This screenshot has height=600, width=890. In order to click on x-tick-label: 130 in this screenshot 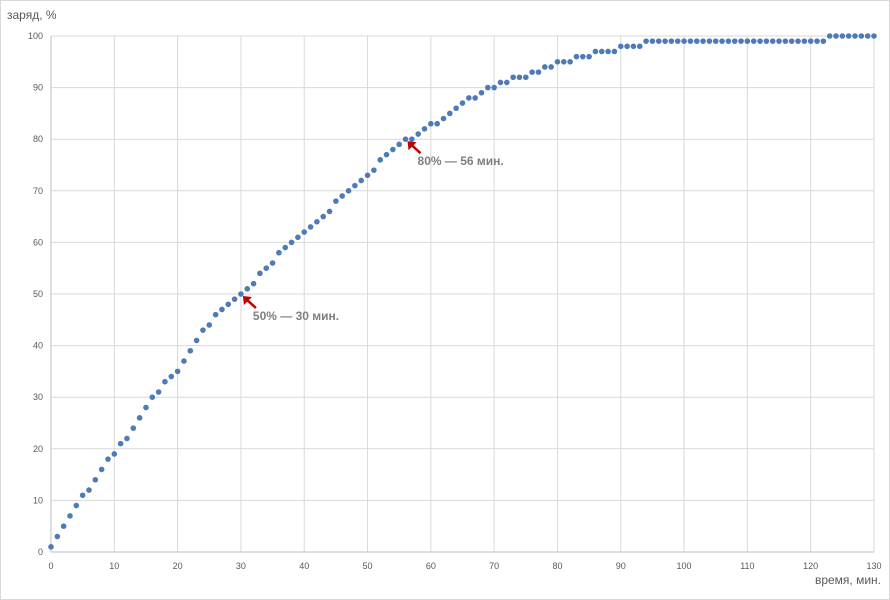, I will do `click(873, 566)`.